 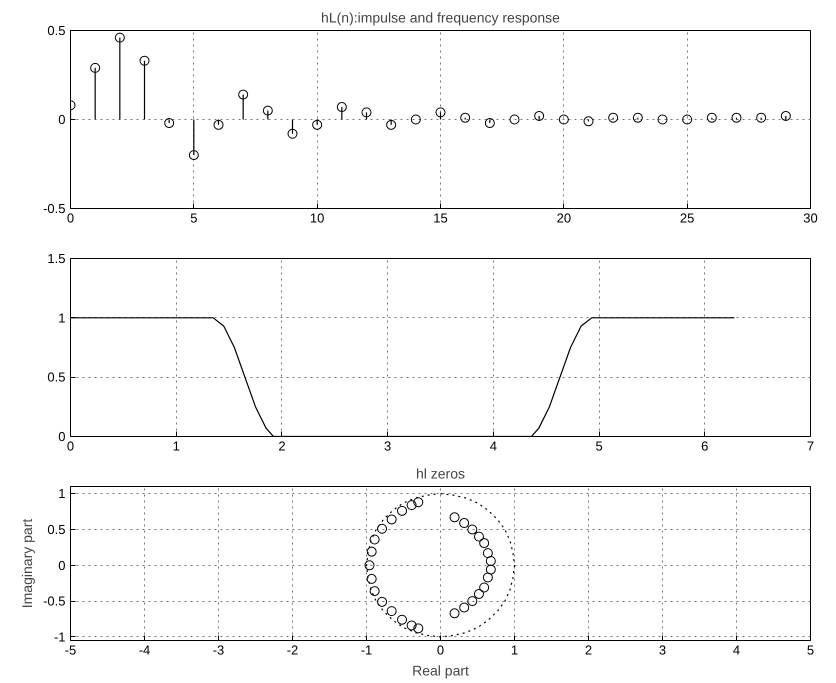 I want to click on y-tick-label: 1.5, so click(x=56, y=258).